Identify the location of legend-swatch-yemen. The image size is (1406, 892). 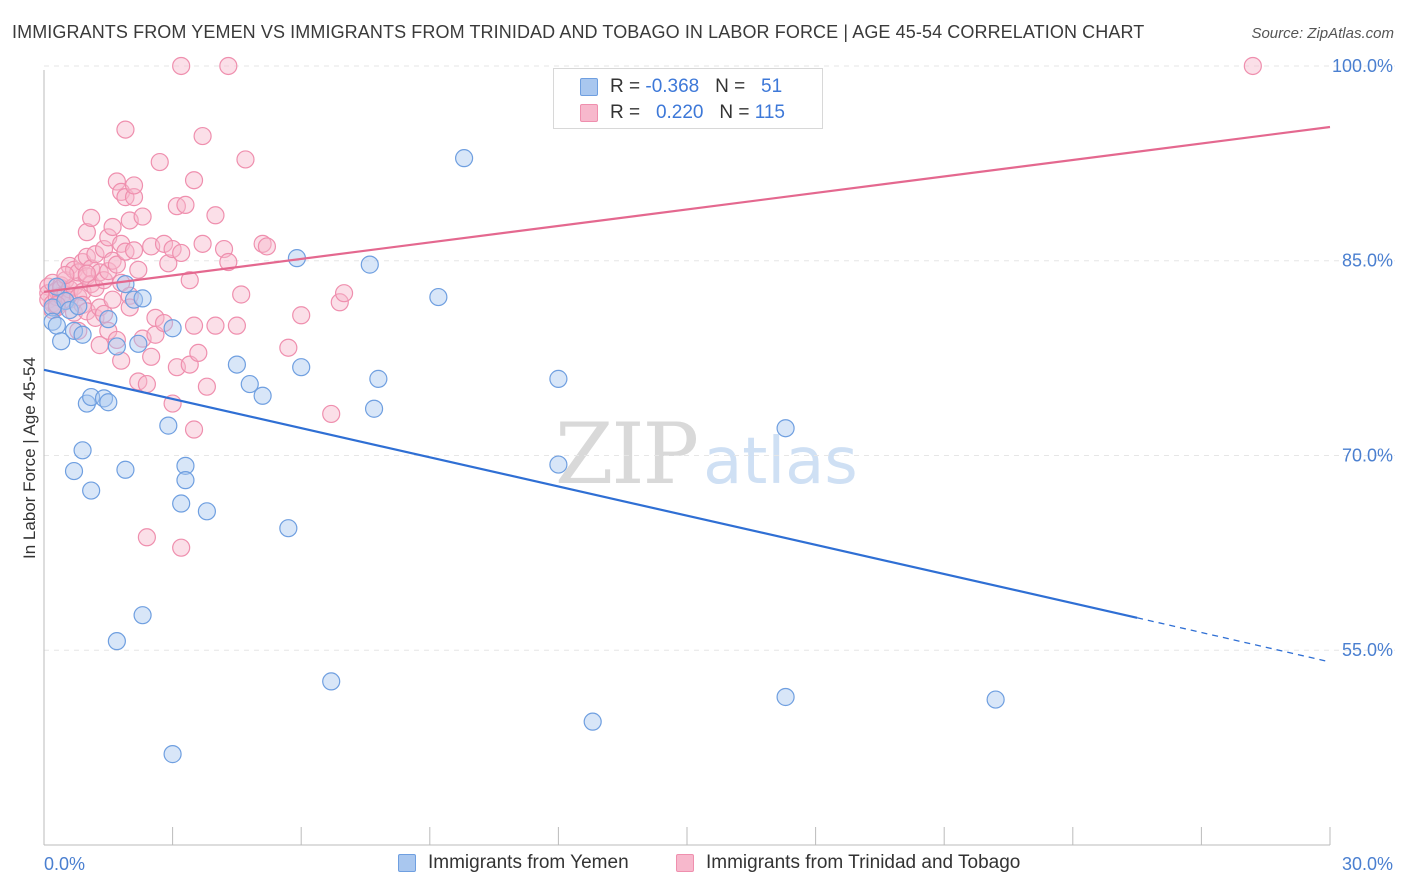
(407, 863).